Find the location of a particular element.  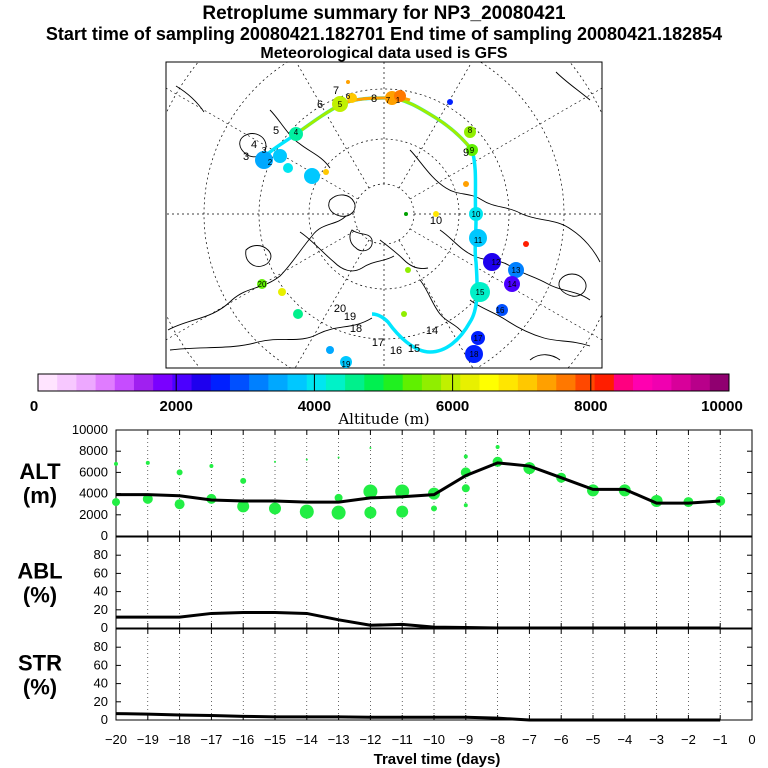

x-tick-label: −18 is located at coordinates (180, 739).